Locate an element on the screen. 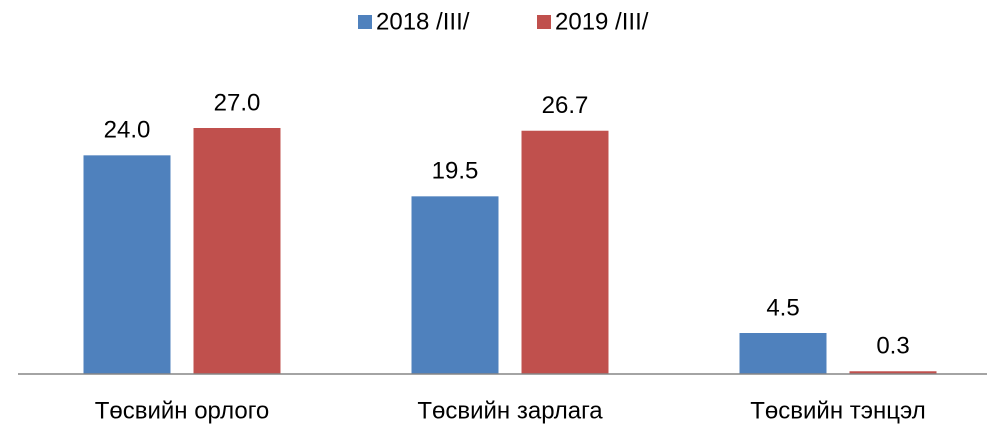 This screenshot has height=430, width=987. data-label: 26.7 is located at coordinates (565, 105).